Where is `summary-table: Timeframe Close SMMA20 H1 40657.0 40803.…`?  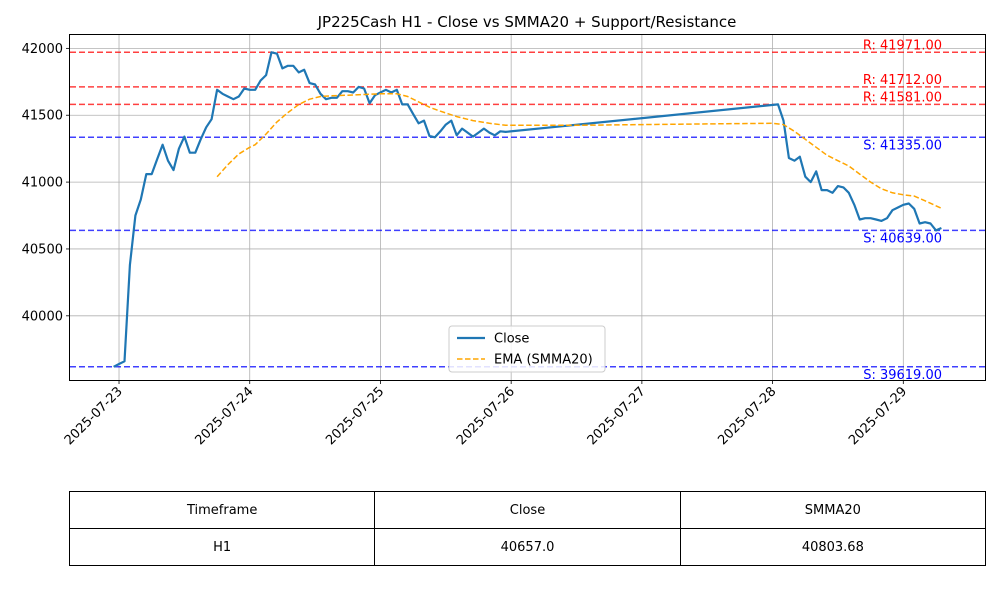
summary-table: Timeframe Close SMMA20 H1 40657.0 40803.… is located at coordinates (527, 528).